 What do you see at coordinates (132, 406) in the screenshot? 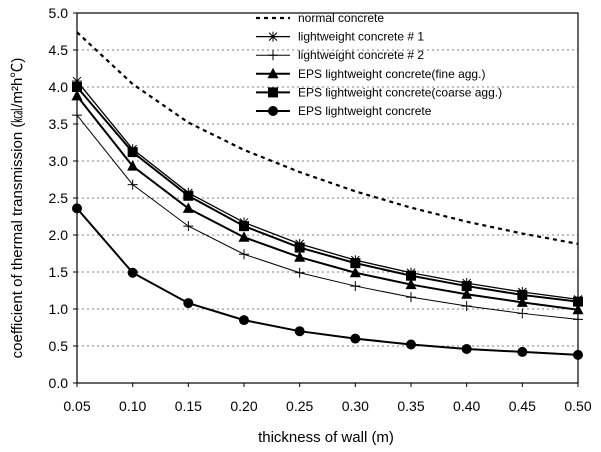
I see `x-tick-label: 0.10` at bounding box center [132, 406].